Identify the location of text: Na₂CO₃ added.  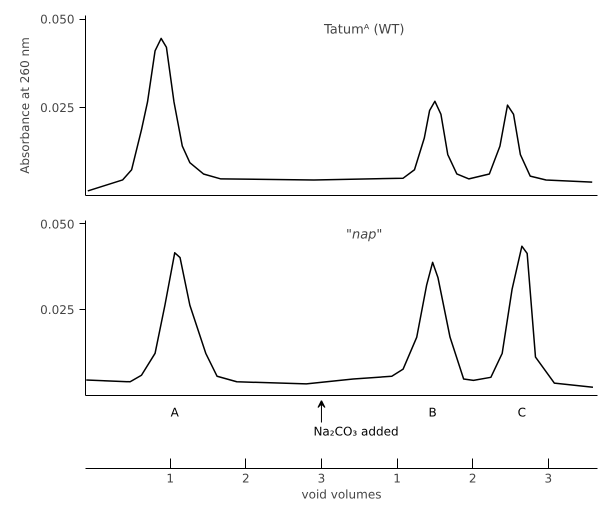
(356, 431).